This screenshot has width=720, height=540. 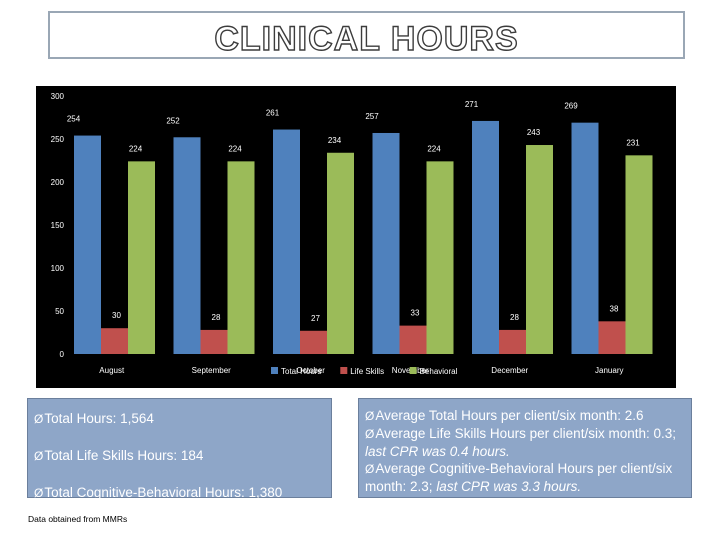 What do you see at coordinates (639, 254) in the screenshot?
I see `bar-behavioral-january` at bounding box center [639, 254].